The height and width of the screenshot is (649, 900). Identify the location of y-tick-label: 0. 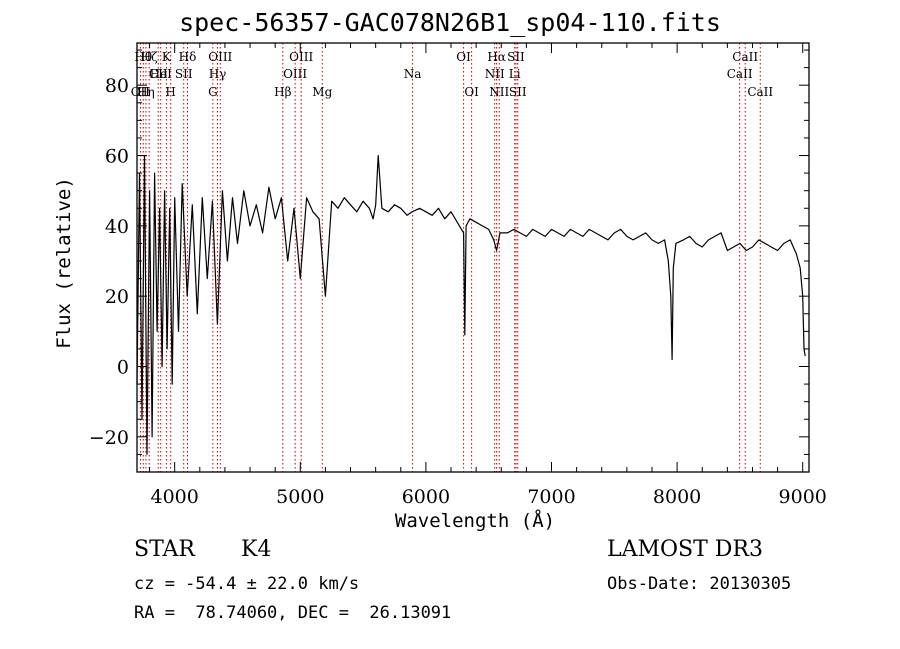
(123, 368).